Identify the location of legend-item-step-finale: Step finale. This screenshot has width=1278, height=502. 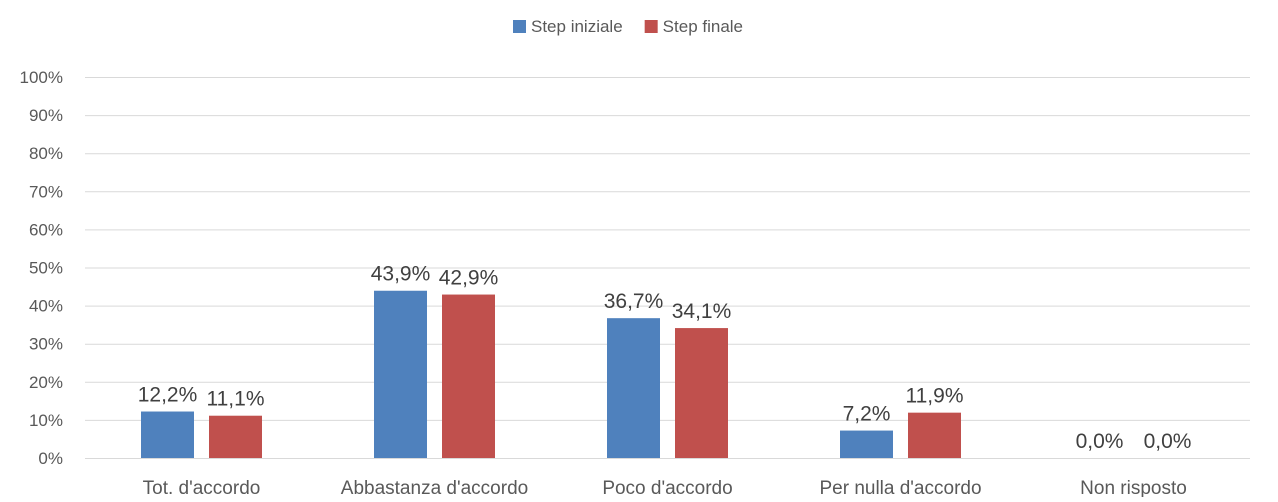
(693, 26).